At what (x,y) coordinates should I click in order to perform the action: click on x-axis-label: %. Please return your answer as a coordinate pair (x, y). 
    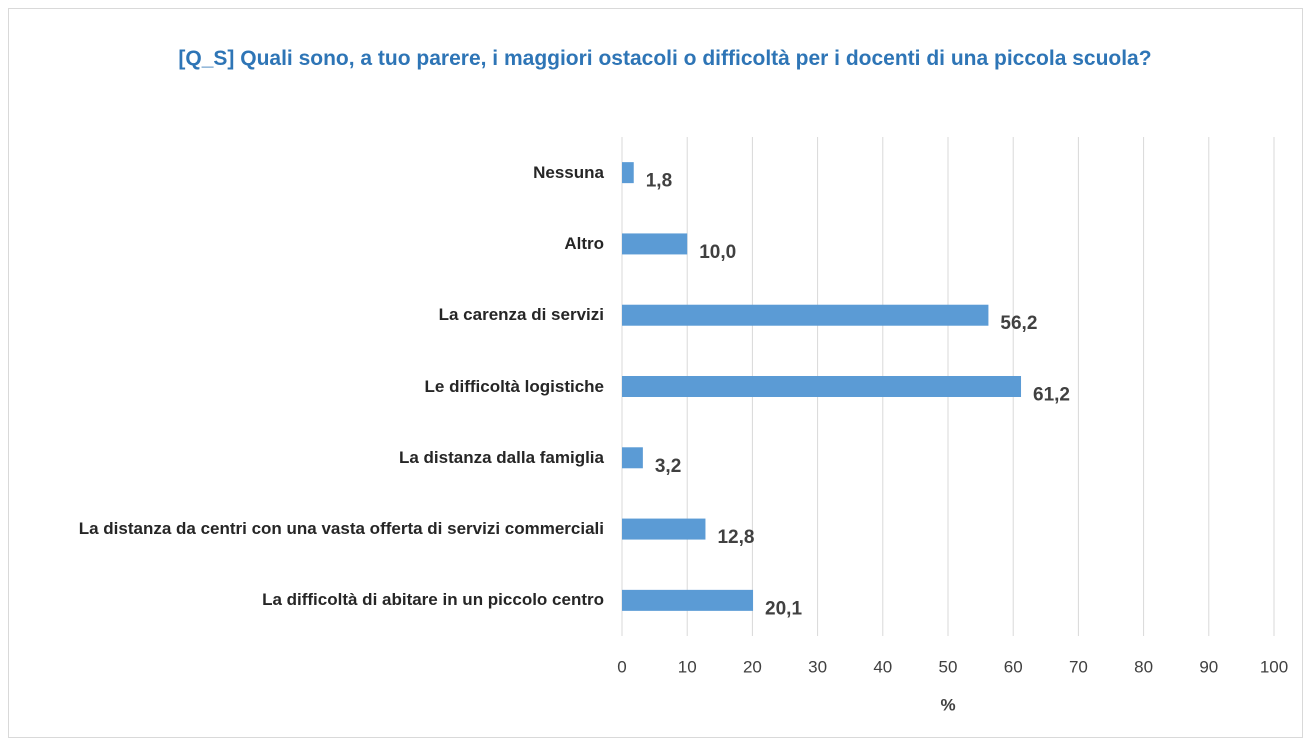
    Looking at the image, I should click on (947, 704).